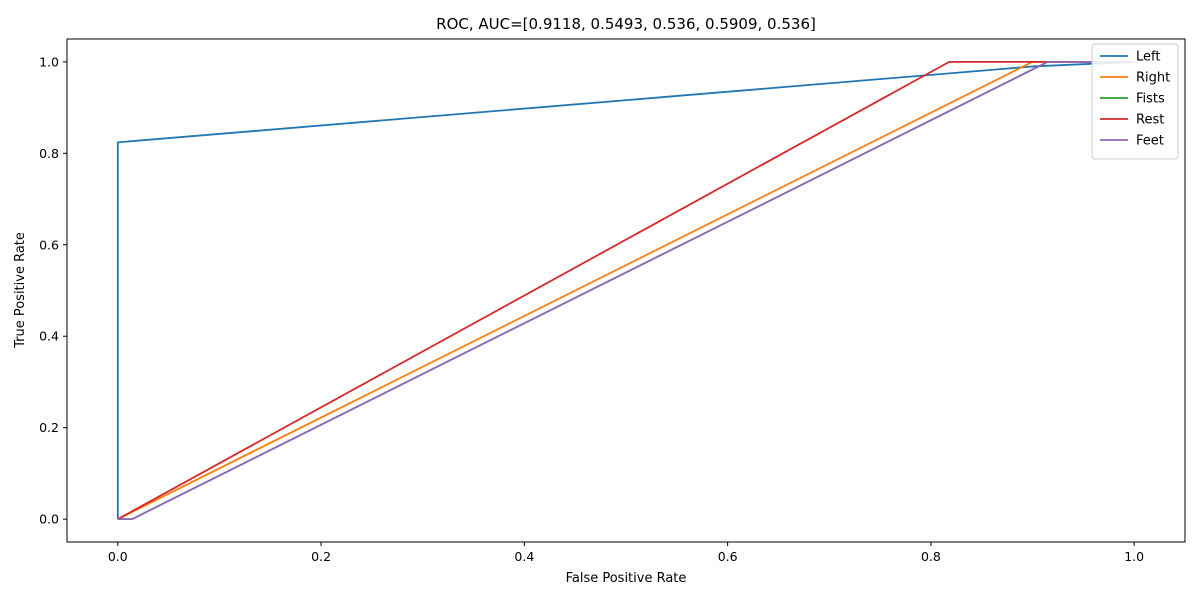 The image size is (1200, 600). Describe the element at coordinates (49, 427) in the screenshot. I see `y-tick-label: 0.2` at that location.